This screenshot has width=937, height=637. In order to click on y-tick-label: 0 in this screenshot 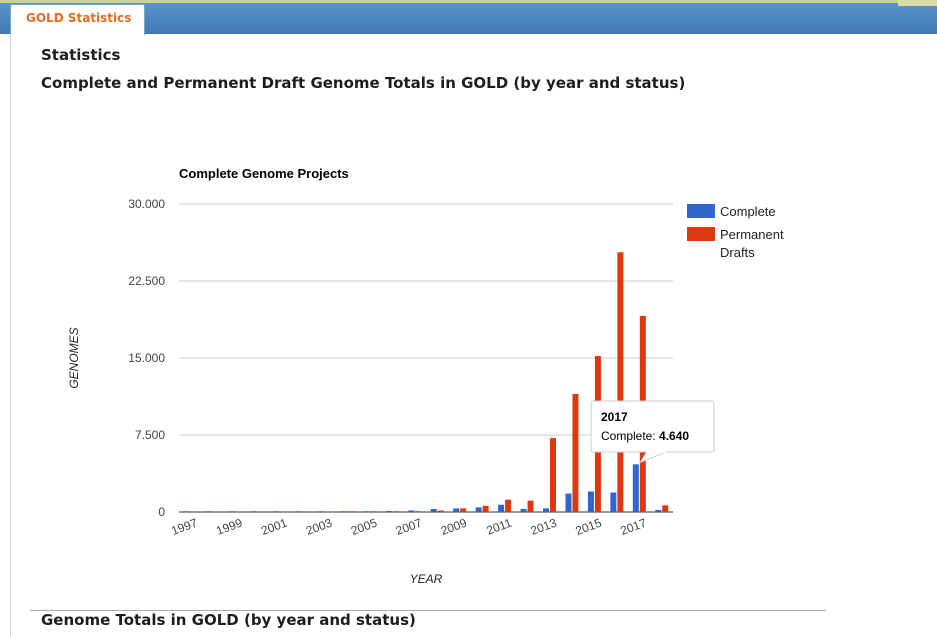, I will do `click(161, 512)`.